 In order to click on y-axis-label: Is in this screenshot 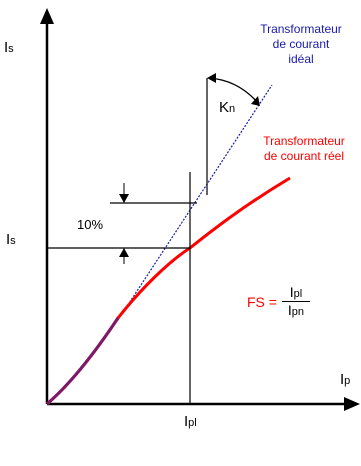, I will do `click(9, 47)`.